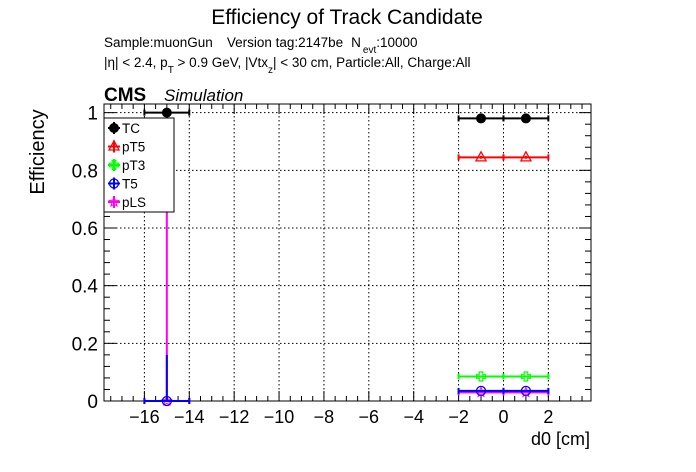 The width and height of the screenshot is (696, 472). Describe the element at coordinates (234, 417) in the screenshot. I see `x-tick-label: −12` at that location.